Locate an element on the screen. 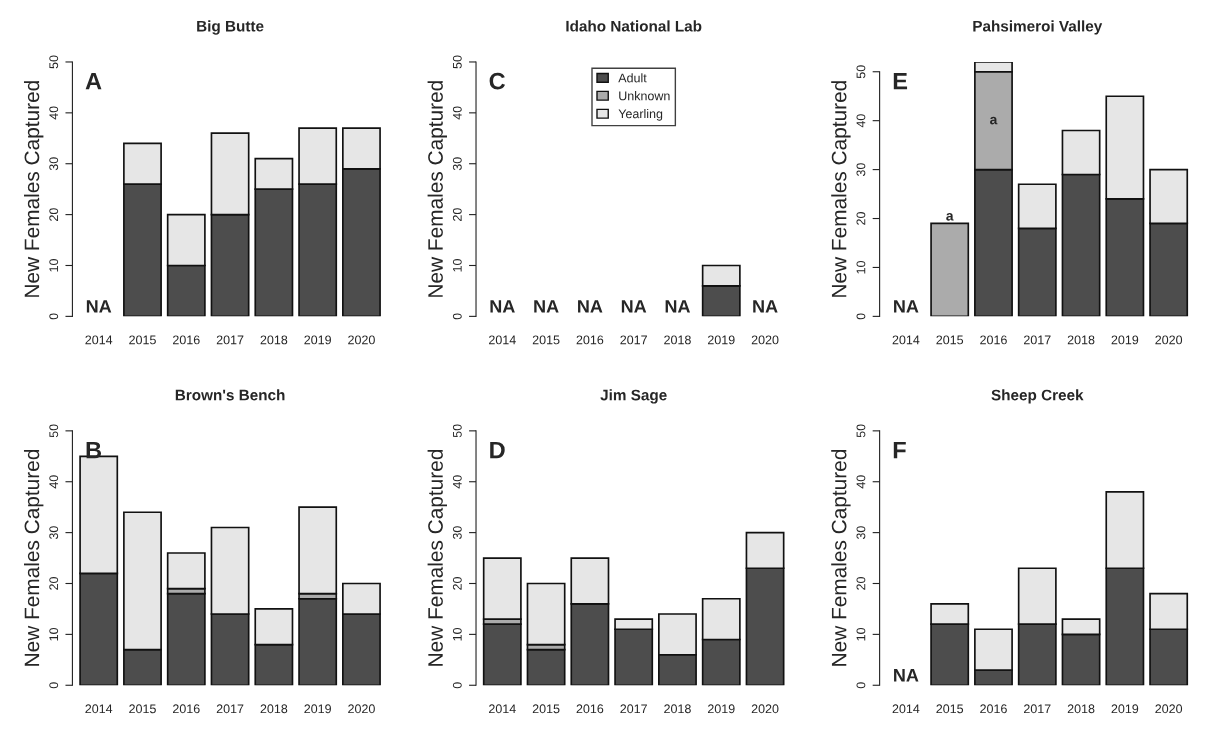  chart-title: Big Butte is located at coordinates (230, 27).